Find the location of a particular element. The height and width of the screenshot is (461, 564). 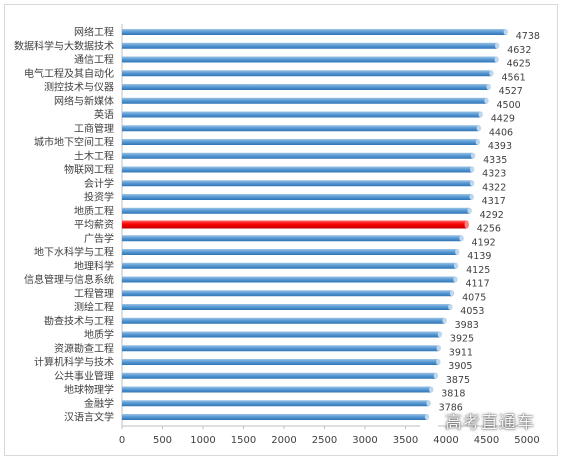

x-tick-label: 1000 is located at coordinates (202, 440).